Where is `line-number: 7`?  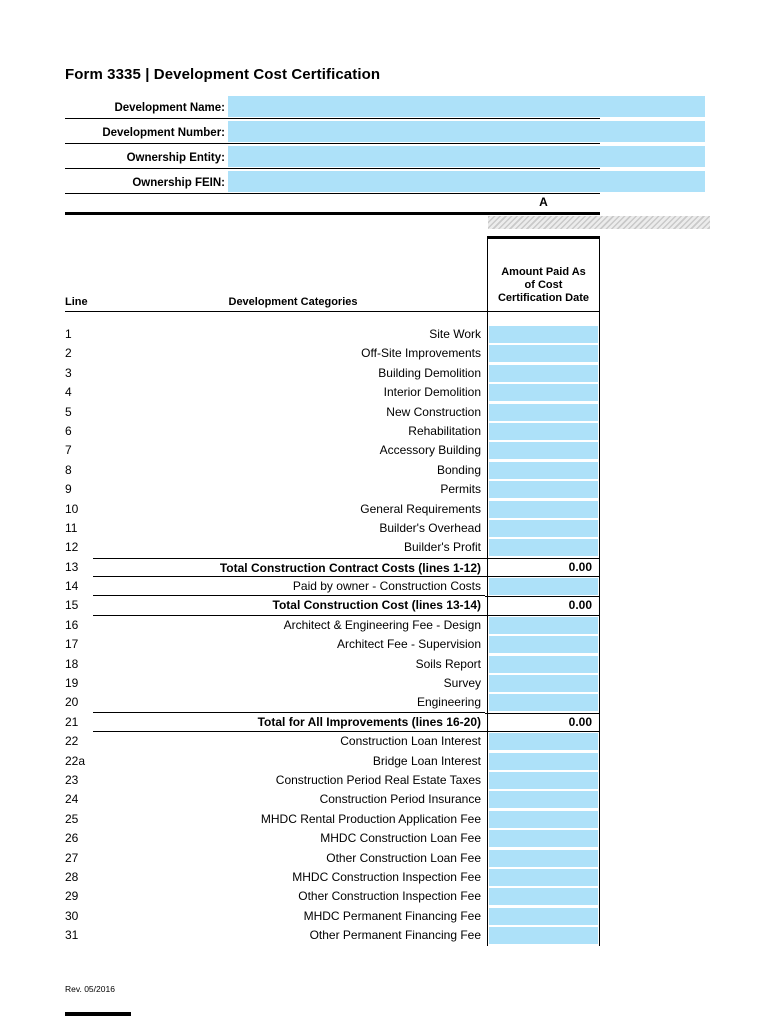 line-number: 7 is located at coordinates (68, 450).